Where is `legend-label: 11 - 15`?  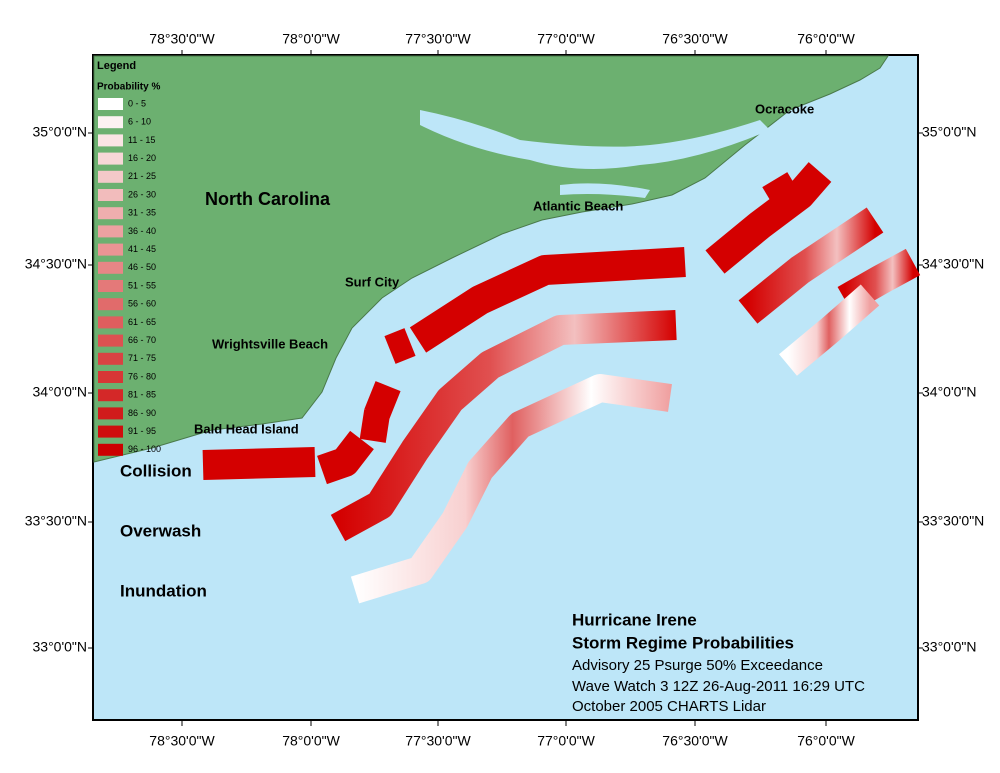 legend-label: 11 - 15 is located at coordinates (141, 140).